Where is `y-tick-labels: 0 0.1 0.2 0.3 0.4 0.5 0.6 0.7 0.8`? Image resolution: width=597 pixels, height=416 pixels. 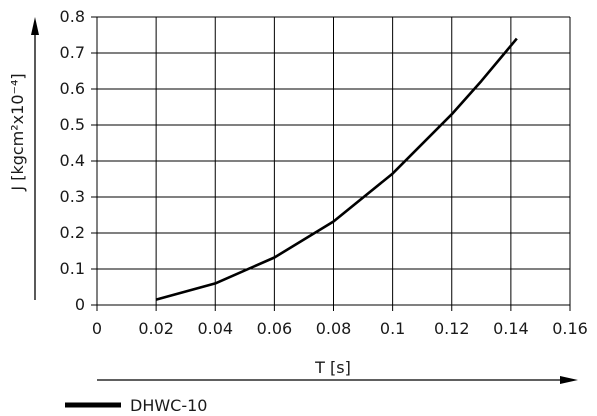
y-tick-labels: 0 0.1 0.2 0.3 0.4 0.5 0.6 0.7 0.8 is located at coordinates (72, 160).